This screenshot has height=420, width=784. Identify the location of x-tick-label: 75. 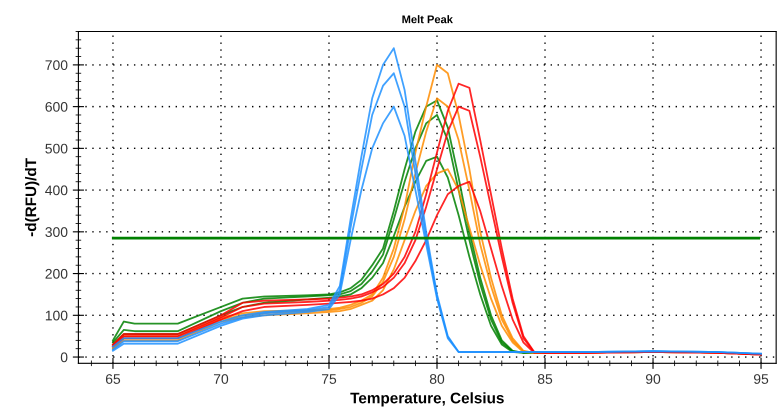
(329, 379).